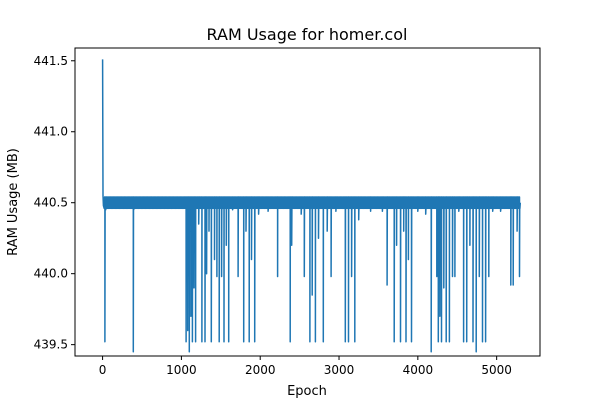 The width and height of the screenshot is (600, 400). I want to click on x-tick-label: 5000, so click(496, 370).